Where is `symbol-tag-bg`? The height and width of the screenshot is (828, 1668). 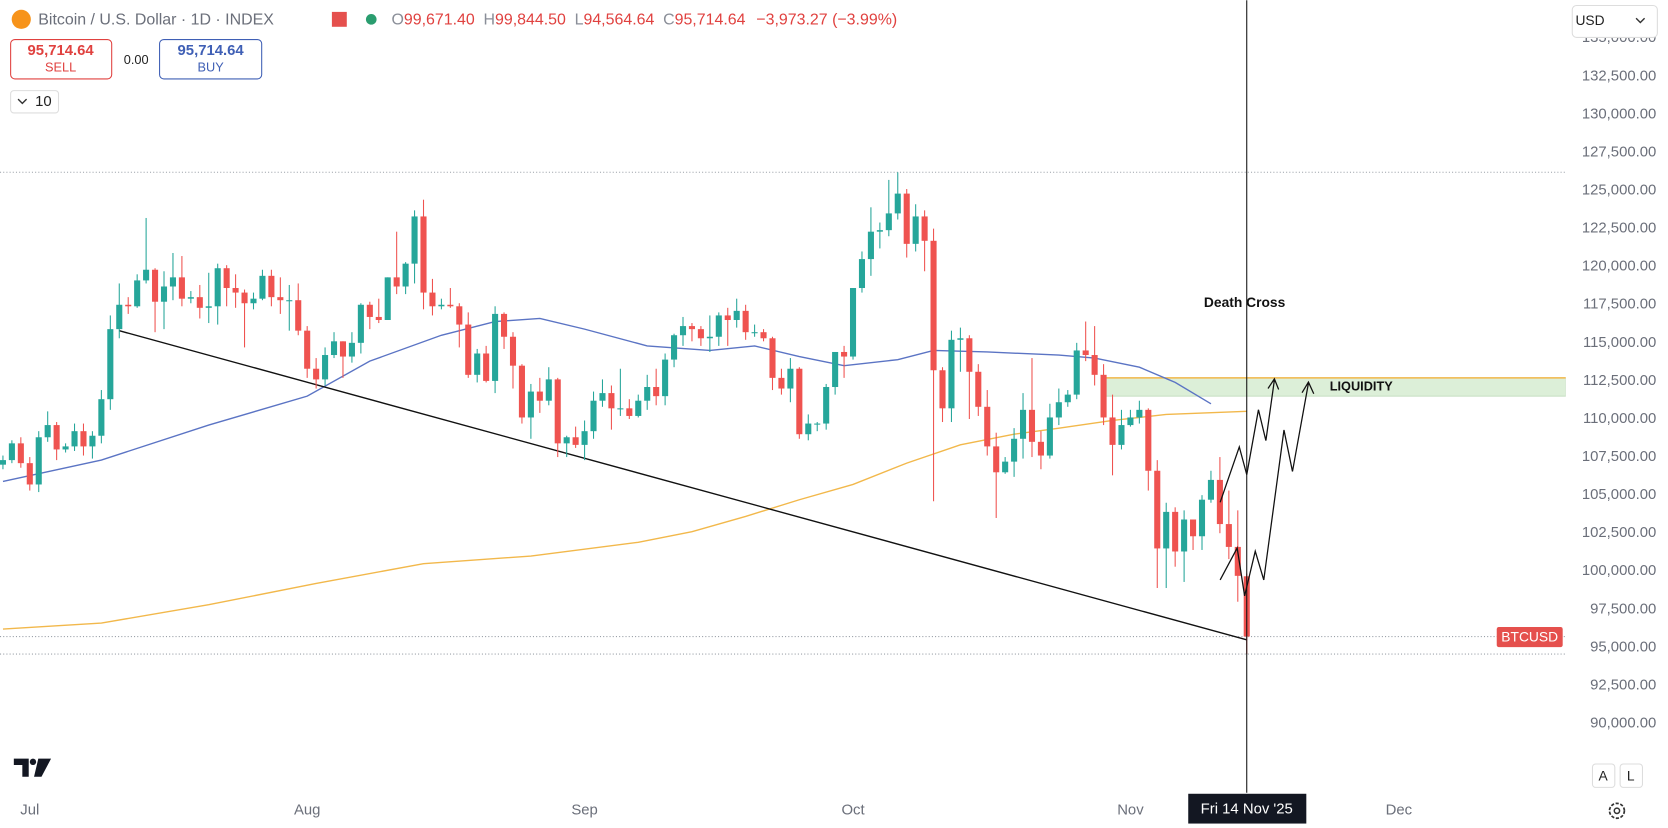
symbol-tag-bg is located at coordinates (1529, 637).